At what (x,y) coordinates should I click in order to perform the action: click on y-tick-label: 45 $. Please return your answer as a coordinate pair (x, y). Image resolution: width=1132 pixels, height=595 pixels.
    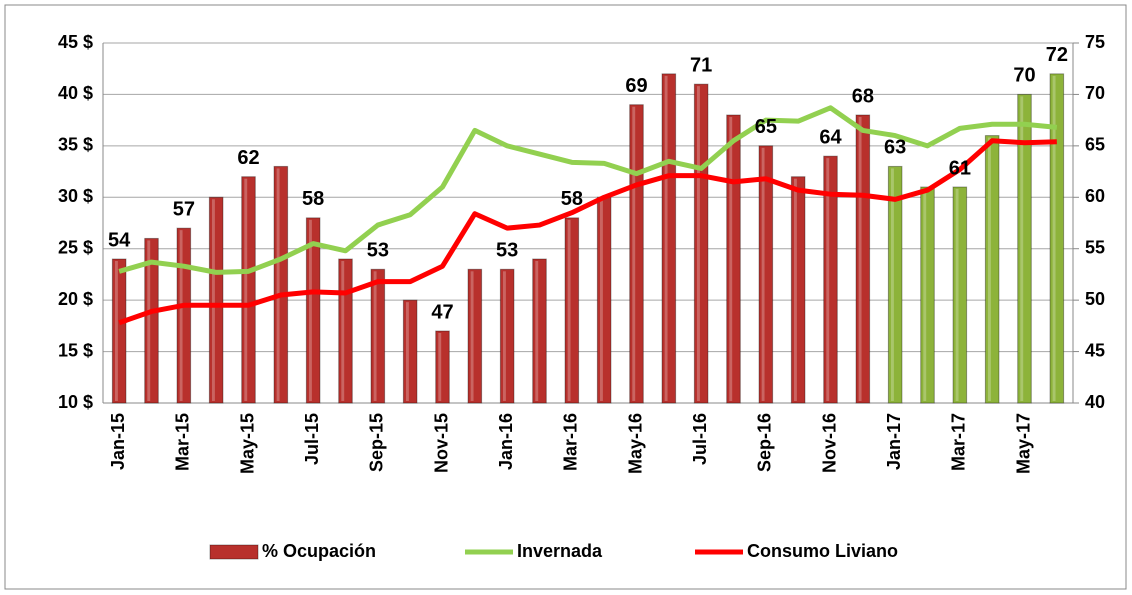
    Looking at the image, I should click on (75, 42).